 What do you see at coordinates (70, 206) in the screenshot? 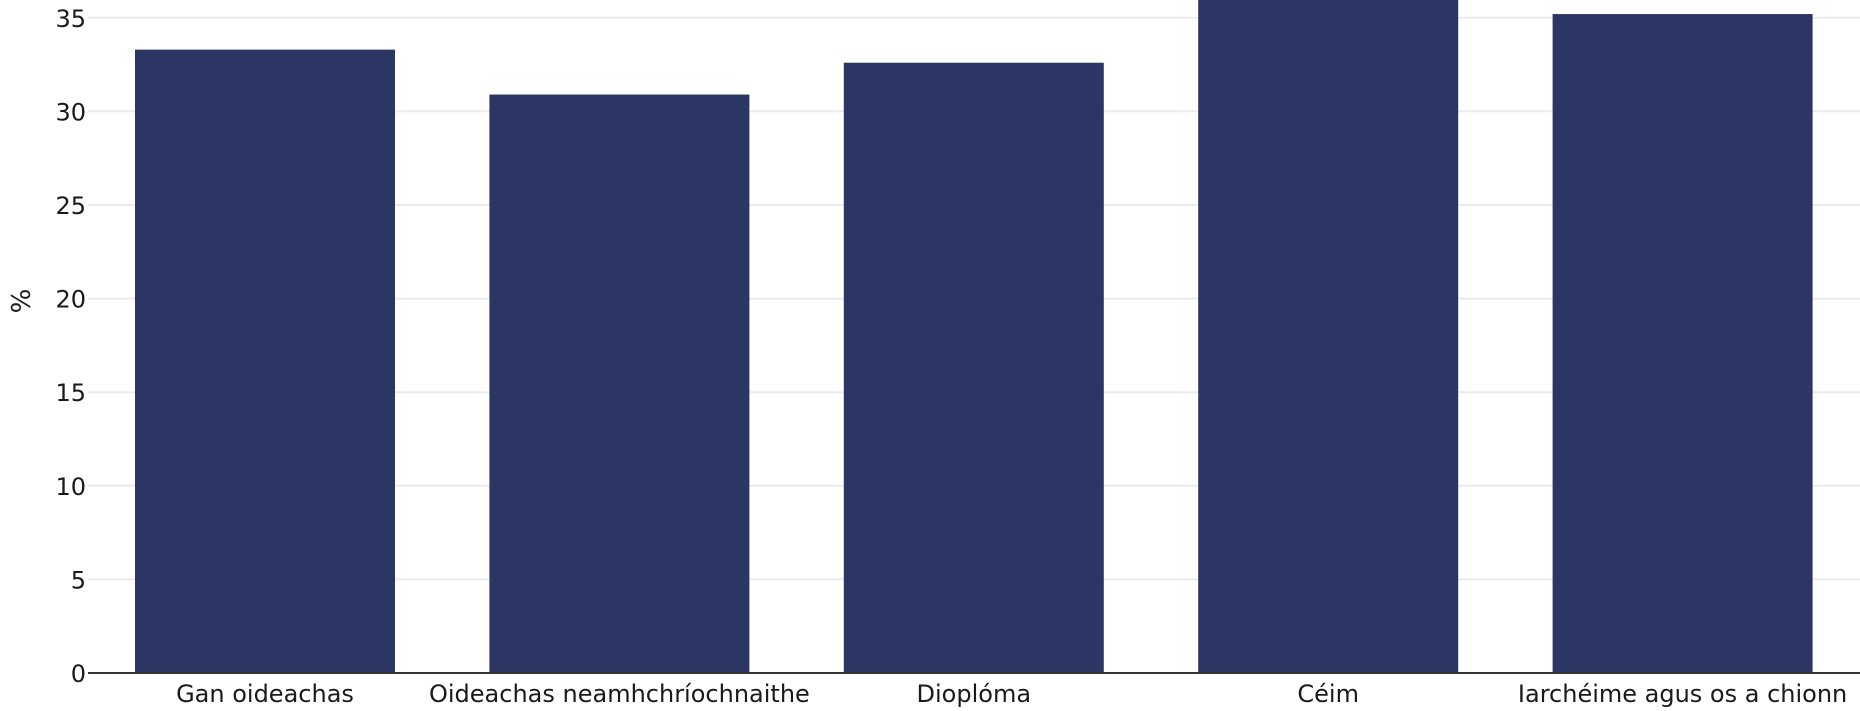
I see `y-tick-label: 25` at bounding box center [70, 206].